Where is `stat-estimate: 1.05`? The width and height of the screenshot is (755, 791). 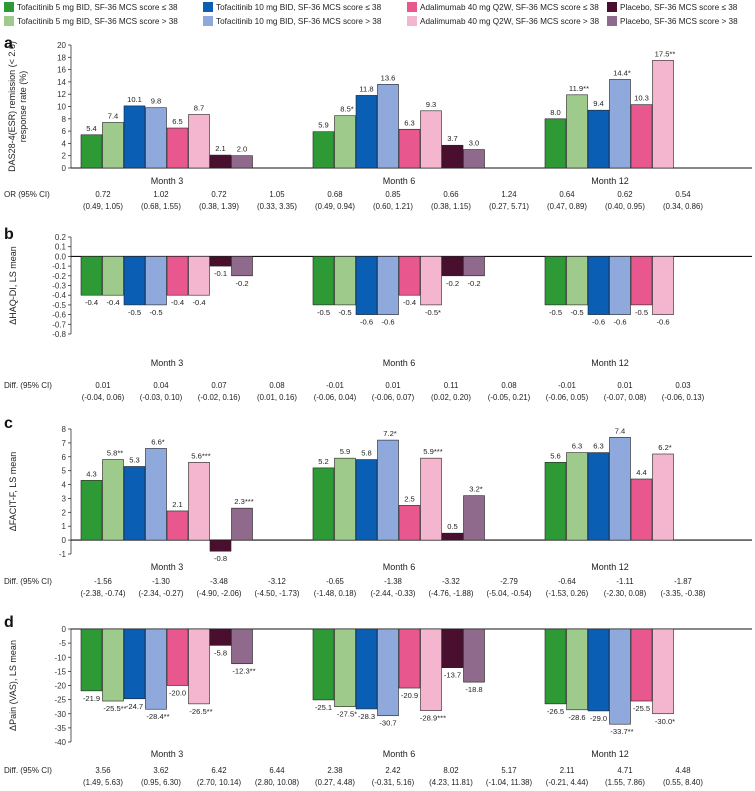 stat-estimate: 1.05 is located at coordinates (277, 194).